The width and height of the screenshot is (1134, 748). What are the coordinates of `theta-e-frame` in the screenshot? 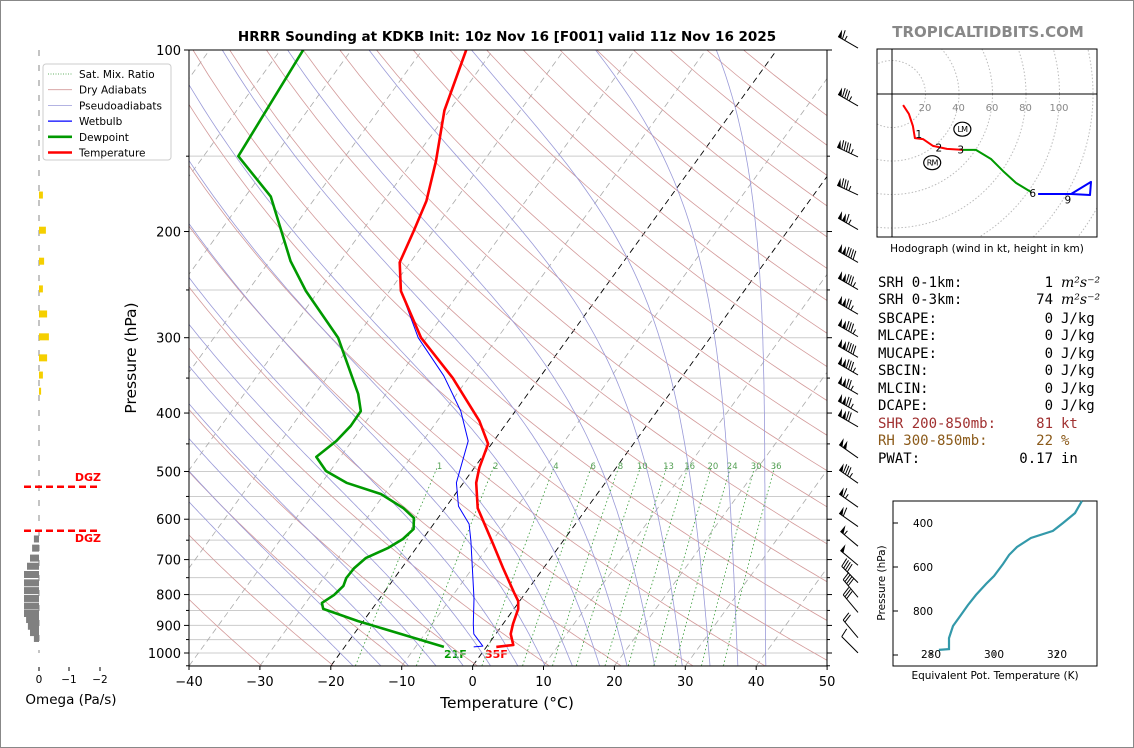 It's located at (995, 583).